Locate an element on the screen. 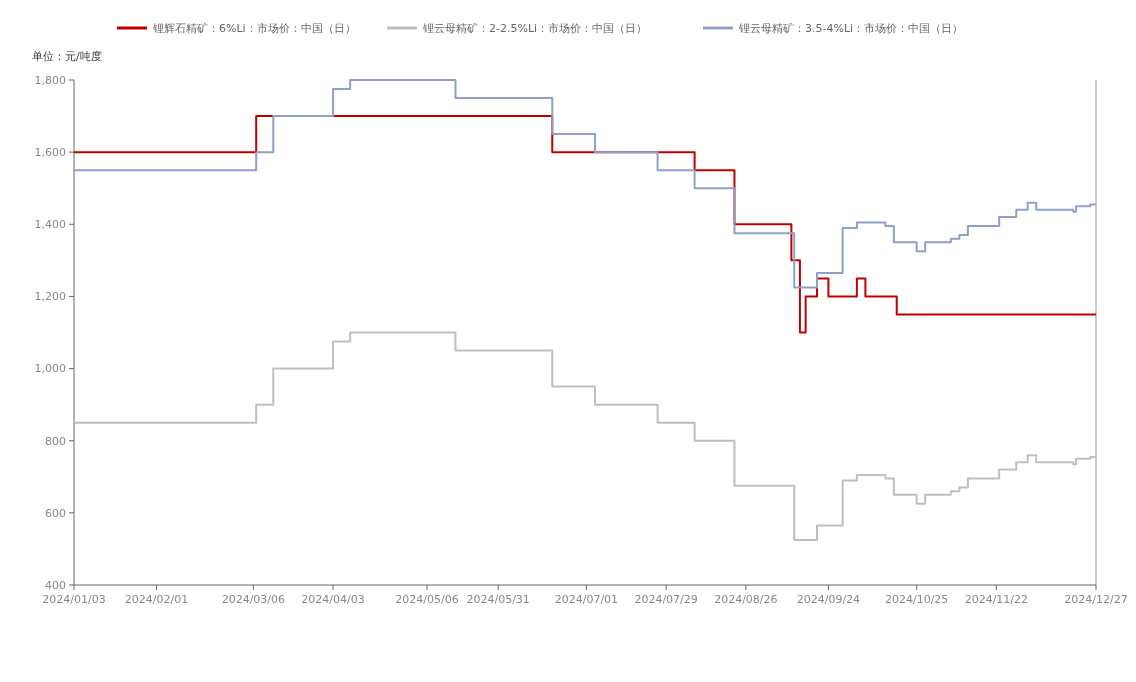 The height and width of the screenshot is (682, 1136). y-tick-label: 1,800 is located at coordinates (50, 80).